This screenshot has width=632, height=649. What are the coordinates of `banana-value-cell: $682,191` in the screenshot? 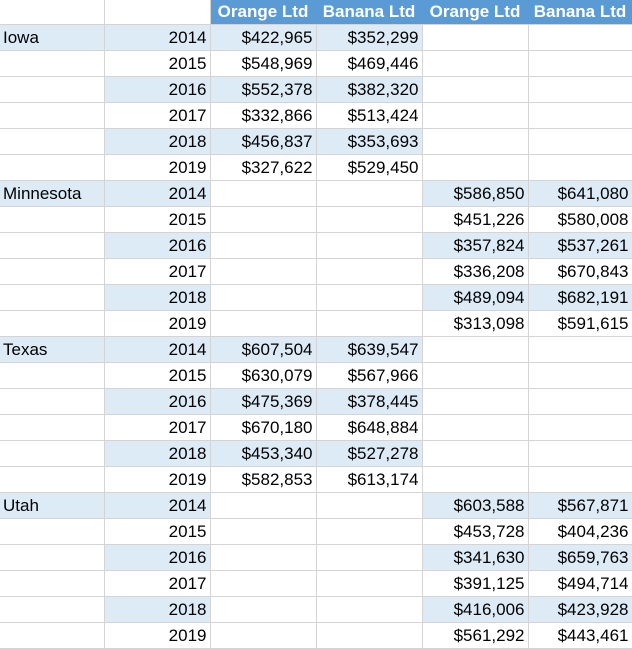 It's located at (580, 297).